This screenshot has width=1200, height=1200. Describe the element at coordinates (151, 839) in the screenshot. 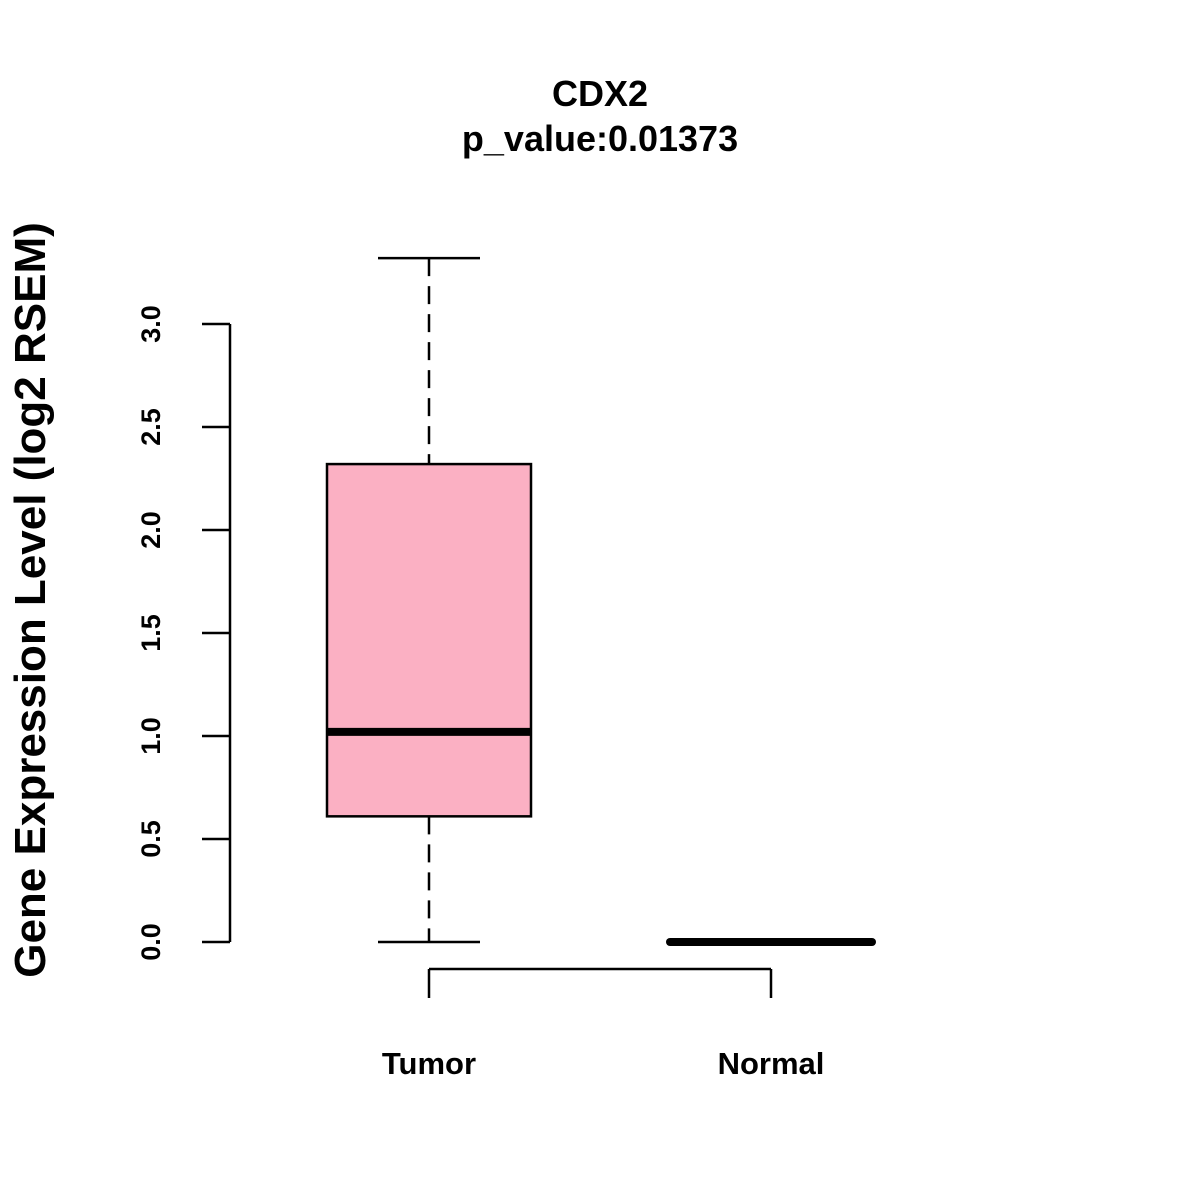

I see `y-tick-label: 0.5` at that location.